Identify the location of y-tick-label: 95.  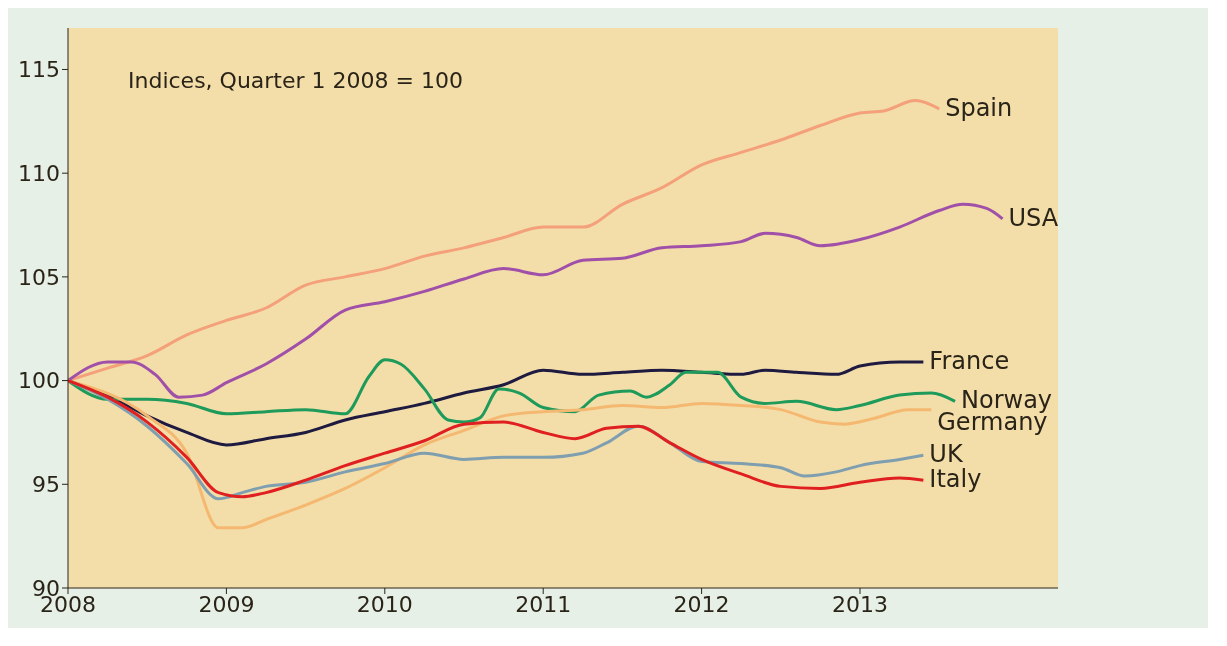
(46, 485).